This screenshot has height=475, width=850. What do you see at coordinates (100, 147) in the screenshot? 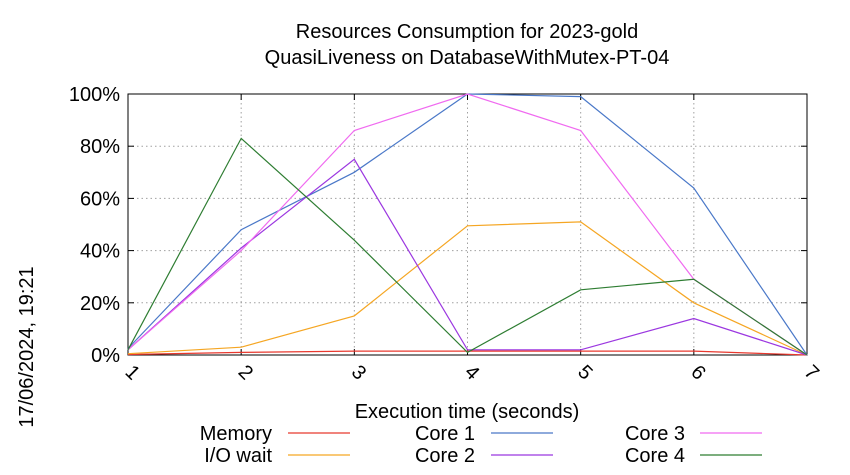
I see `y-tick-label: 80%` at bounding box center [100, 147].